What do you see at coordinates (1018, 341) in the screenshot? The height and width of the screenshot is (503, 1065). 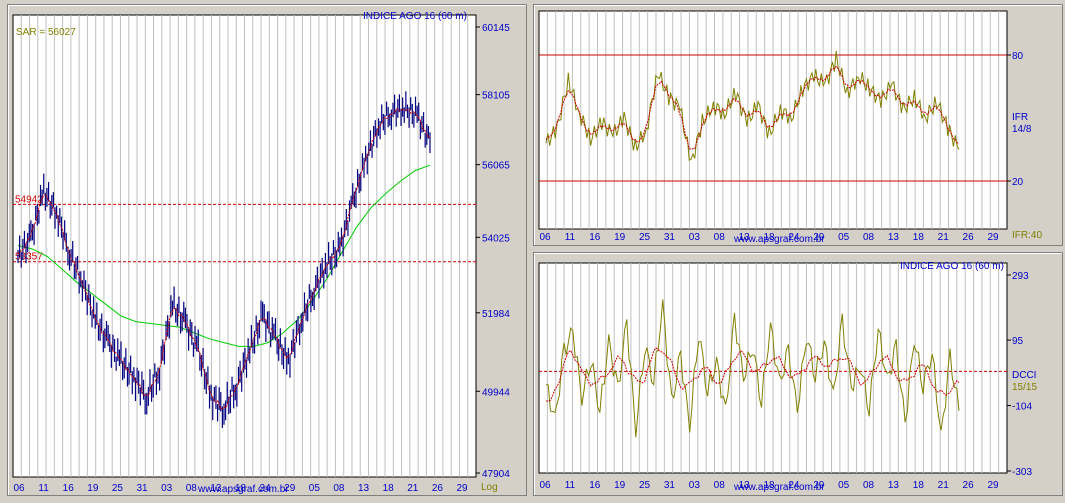 I see `y-tick-label: 95` at bounding box center [1018, 341].